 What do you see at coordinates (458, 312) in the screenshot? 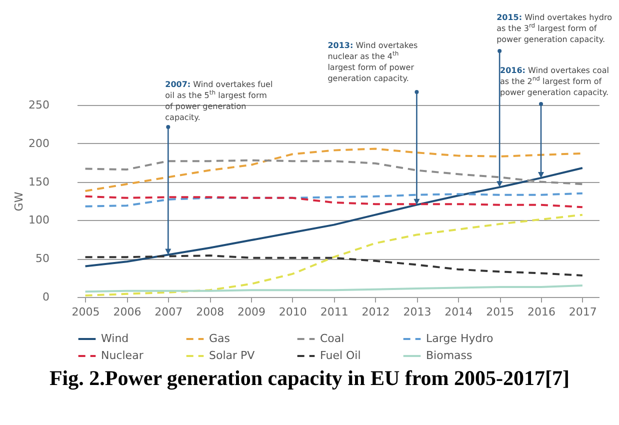
I see `x-tick-label: 2014` at bounding box center [458, 312].